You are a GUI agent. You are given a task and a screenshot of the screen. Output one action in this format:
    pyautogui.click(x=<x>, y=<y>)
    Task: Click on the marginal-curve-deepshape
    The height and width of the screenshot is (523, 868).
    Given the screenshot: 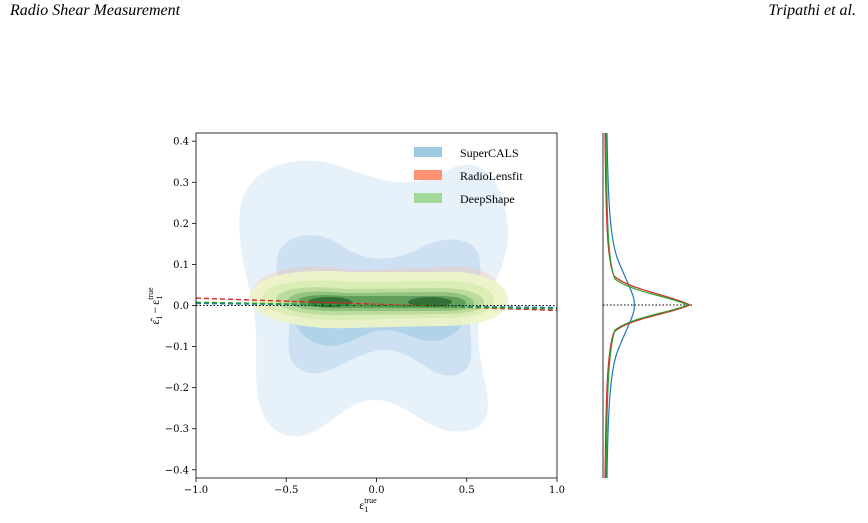 What is the action you would take?
    pyautogui.click(x=647, y=305)
    